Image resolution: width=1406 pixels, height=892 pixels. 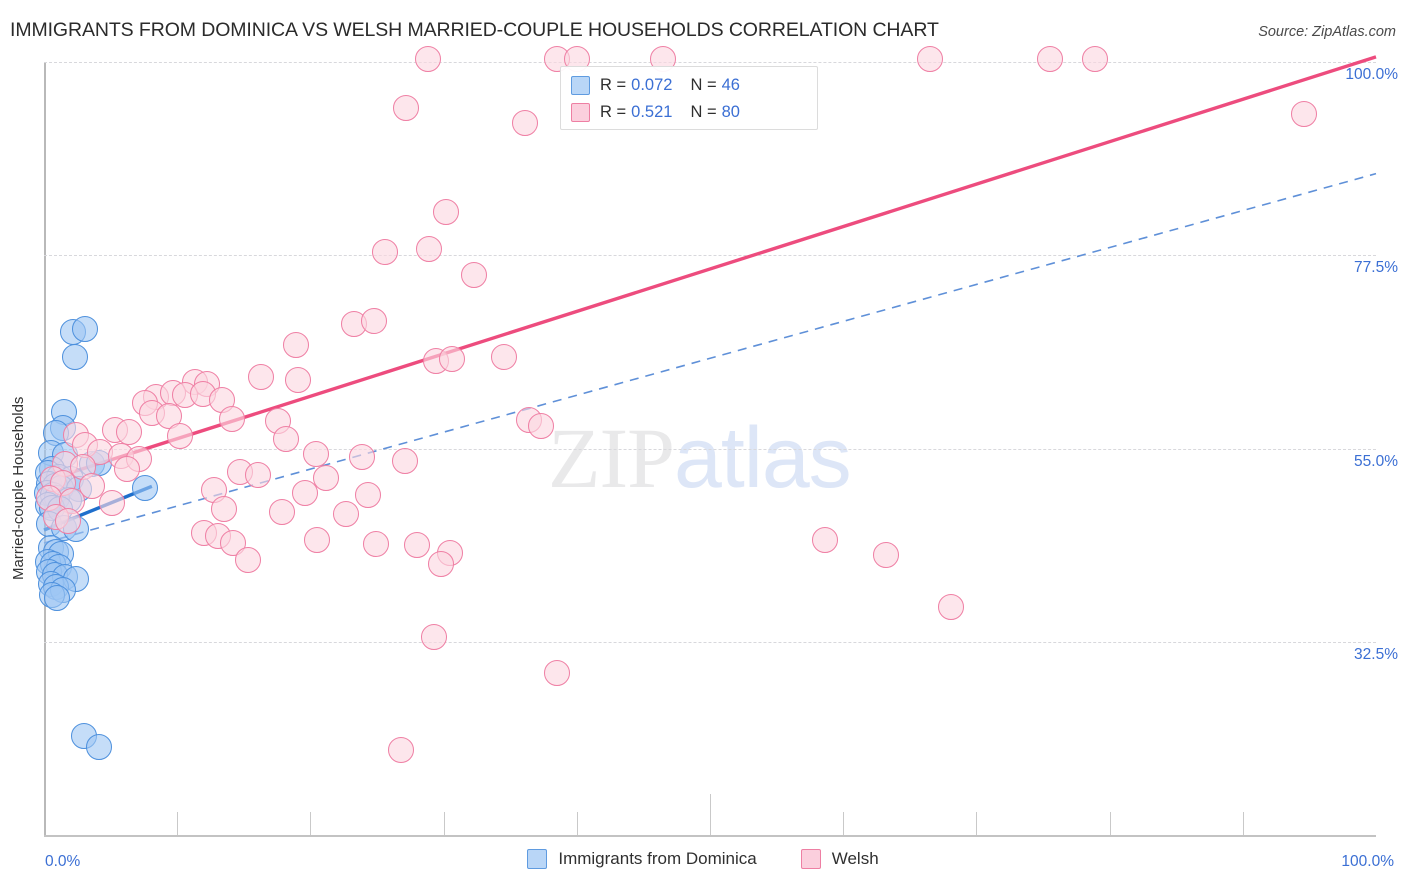 What do you see at coordinates (703, 112) in the screenshot?
I see `n-label-pink: N =` at bounding box center [703, 112].